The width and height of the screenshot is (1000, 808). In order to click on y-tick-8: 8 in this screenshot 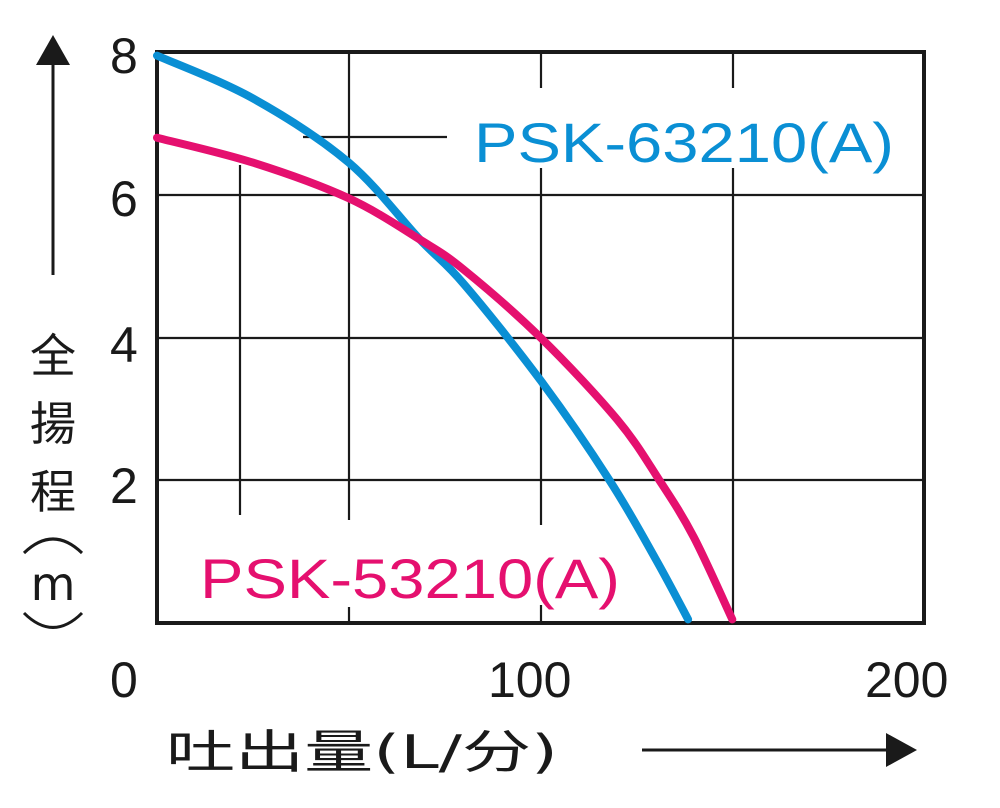, I will do `click(124, 56)`.